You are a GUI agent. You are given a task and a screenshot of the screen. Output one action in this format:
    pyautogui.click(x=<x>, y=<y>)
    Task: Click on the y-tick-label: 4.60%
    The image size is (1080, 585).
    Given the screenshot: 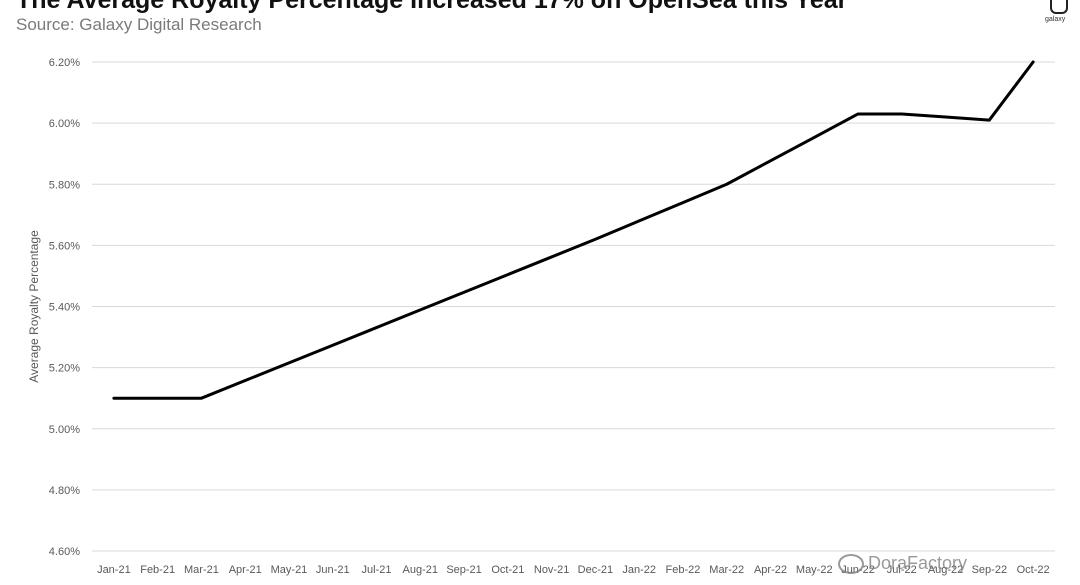 What is the action you would take?
    pyautogui.click(x=64, y=552)
    